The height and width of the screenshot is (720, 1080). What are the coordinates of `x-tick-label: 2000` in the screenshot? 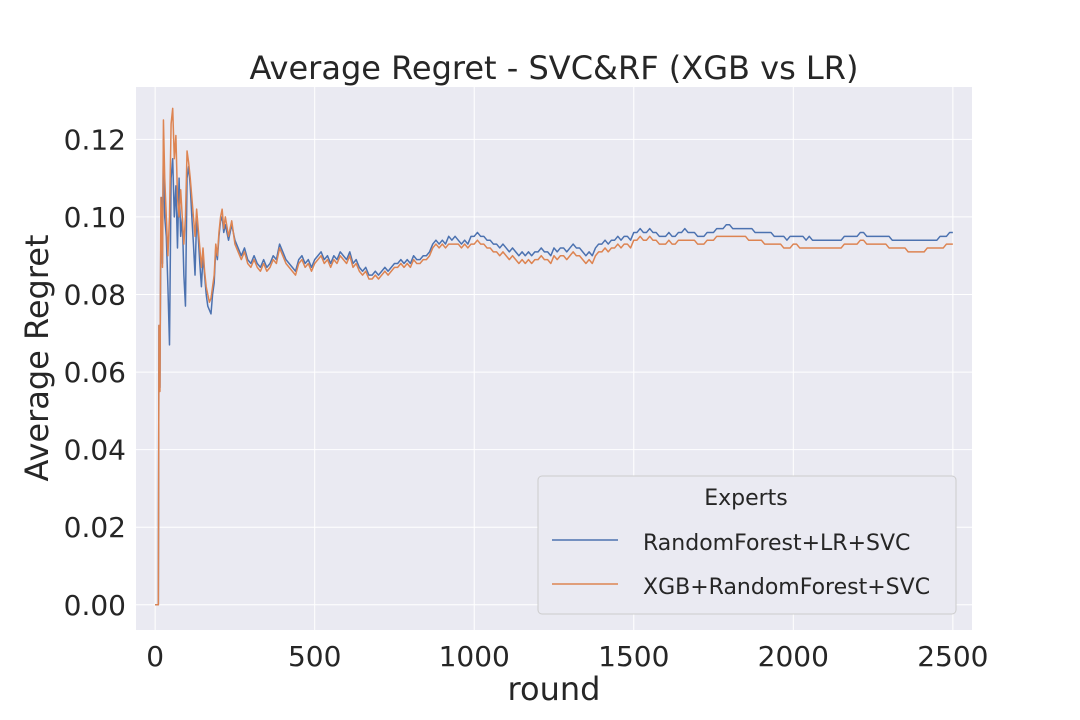 It's located at (793, 656).